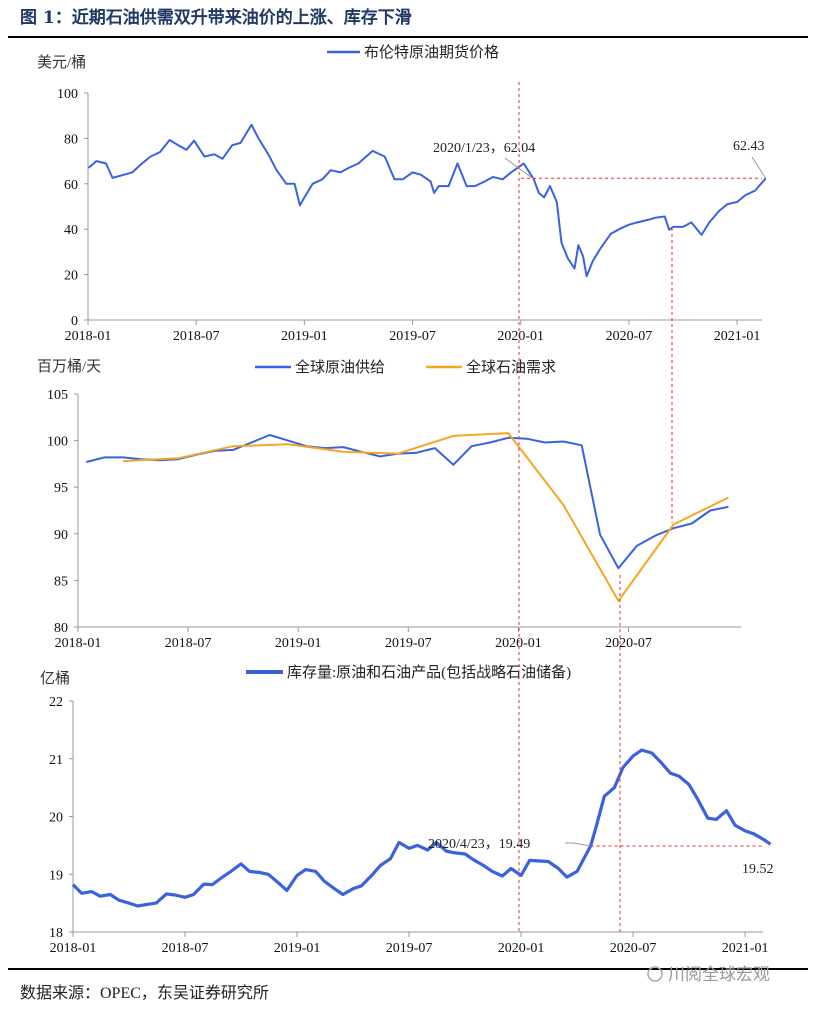 This screenshot has height=1010, width=818. Describe the element at coordinates (758, 869) in the screenshot. I see `annotation-label: 19.52` at that location.